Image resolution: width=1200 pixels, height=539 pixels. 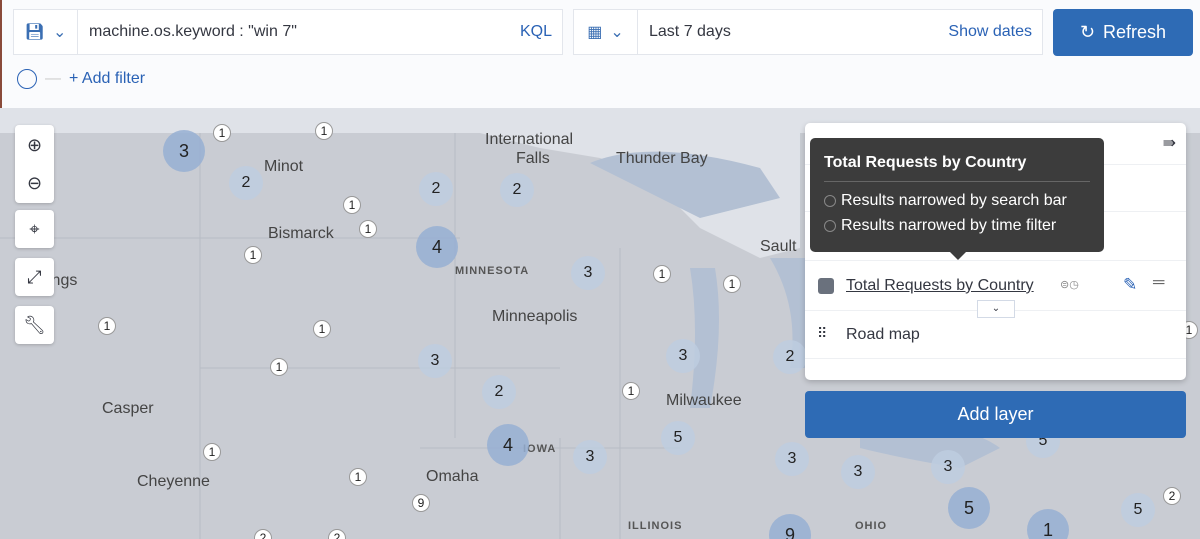 What do you see at coordinates (1123, 32) in the screenshot?
I see `refresh-button: ↻ Refresh` at bounding box center [1123, 32].